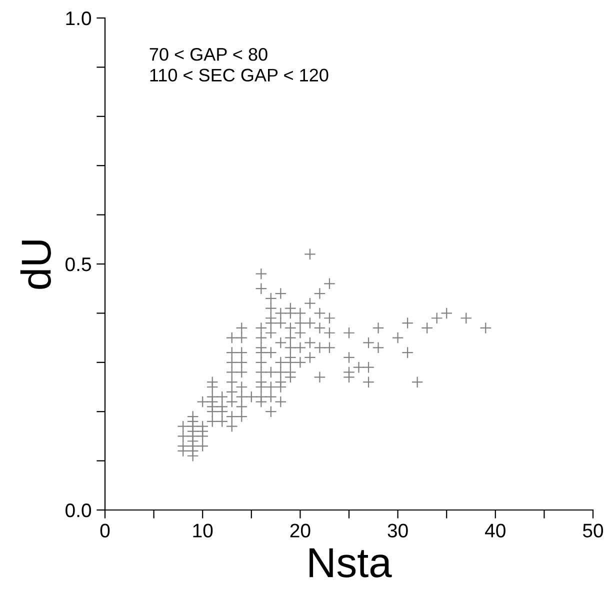  What do you see at coordinates (351, 563) in the screenshot?
I see `x-axis-title: Nsta` at bounding box center [351, 563].